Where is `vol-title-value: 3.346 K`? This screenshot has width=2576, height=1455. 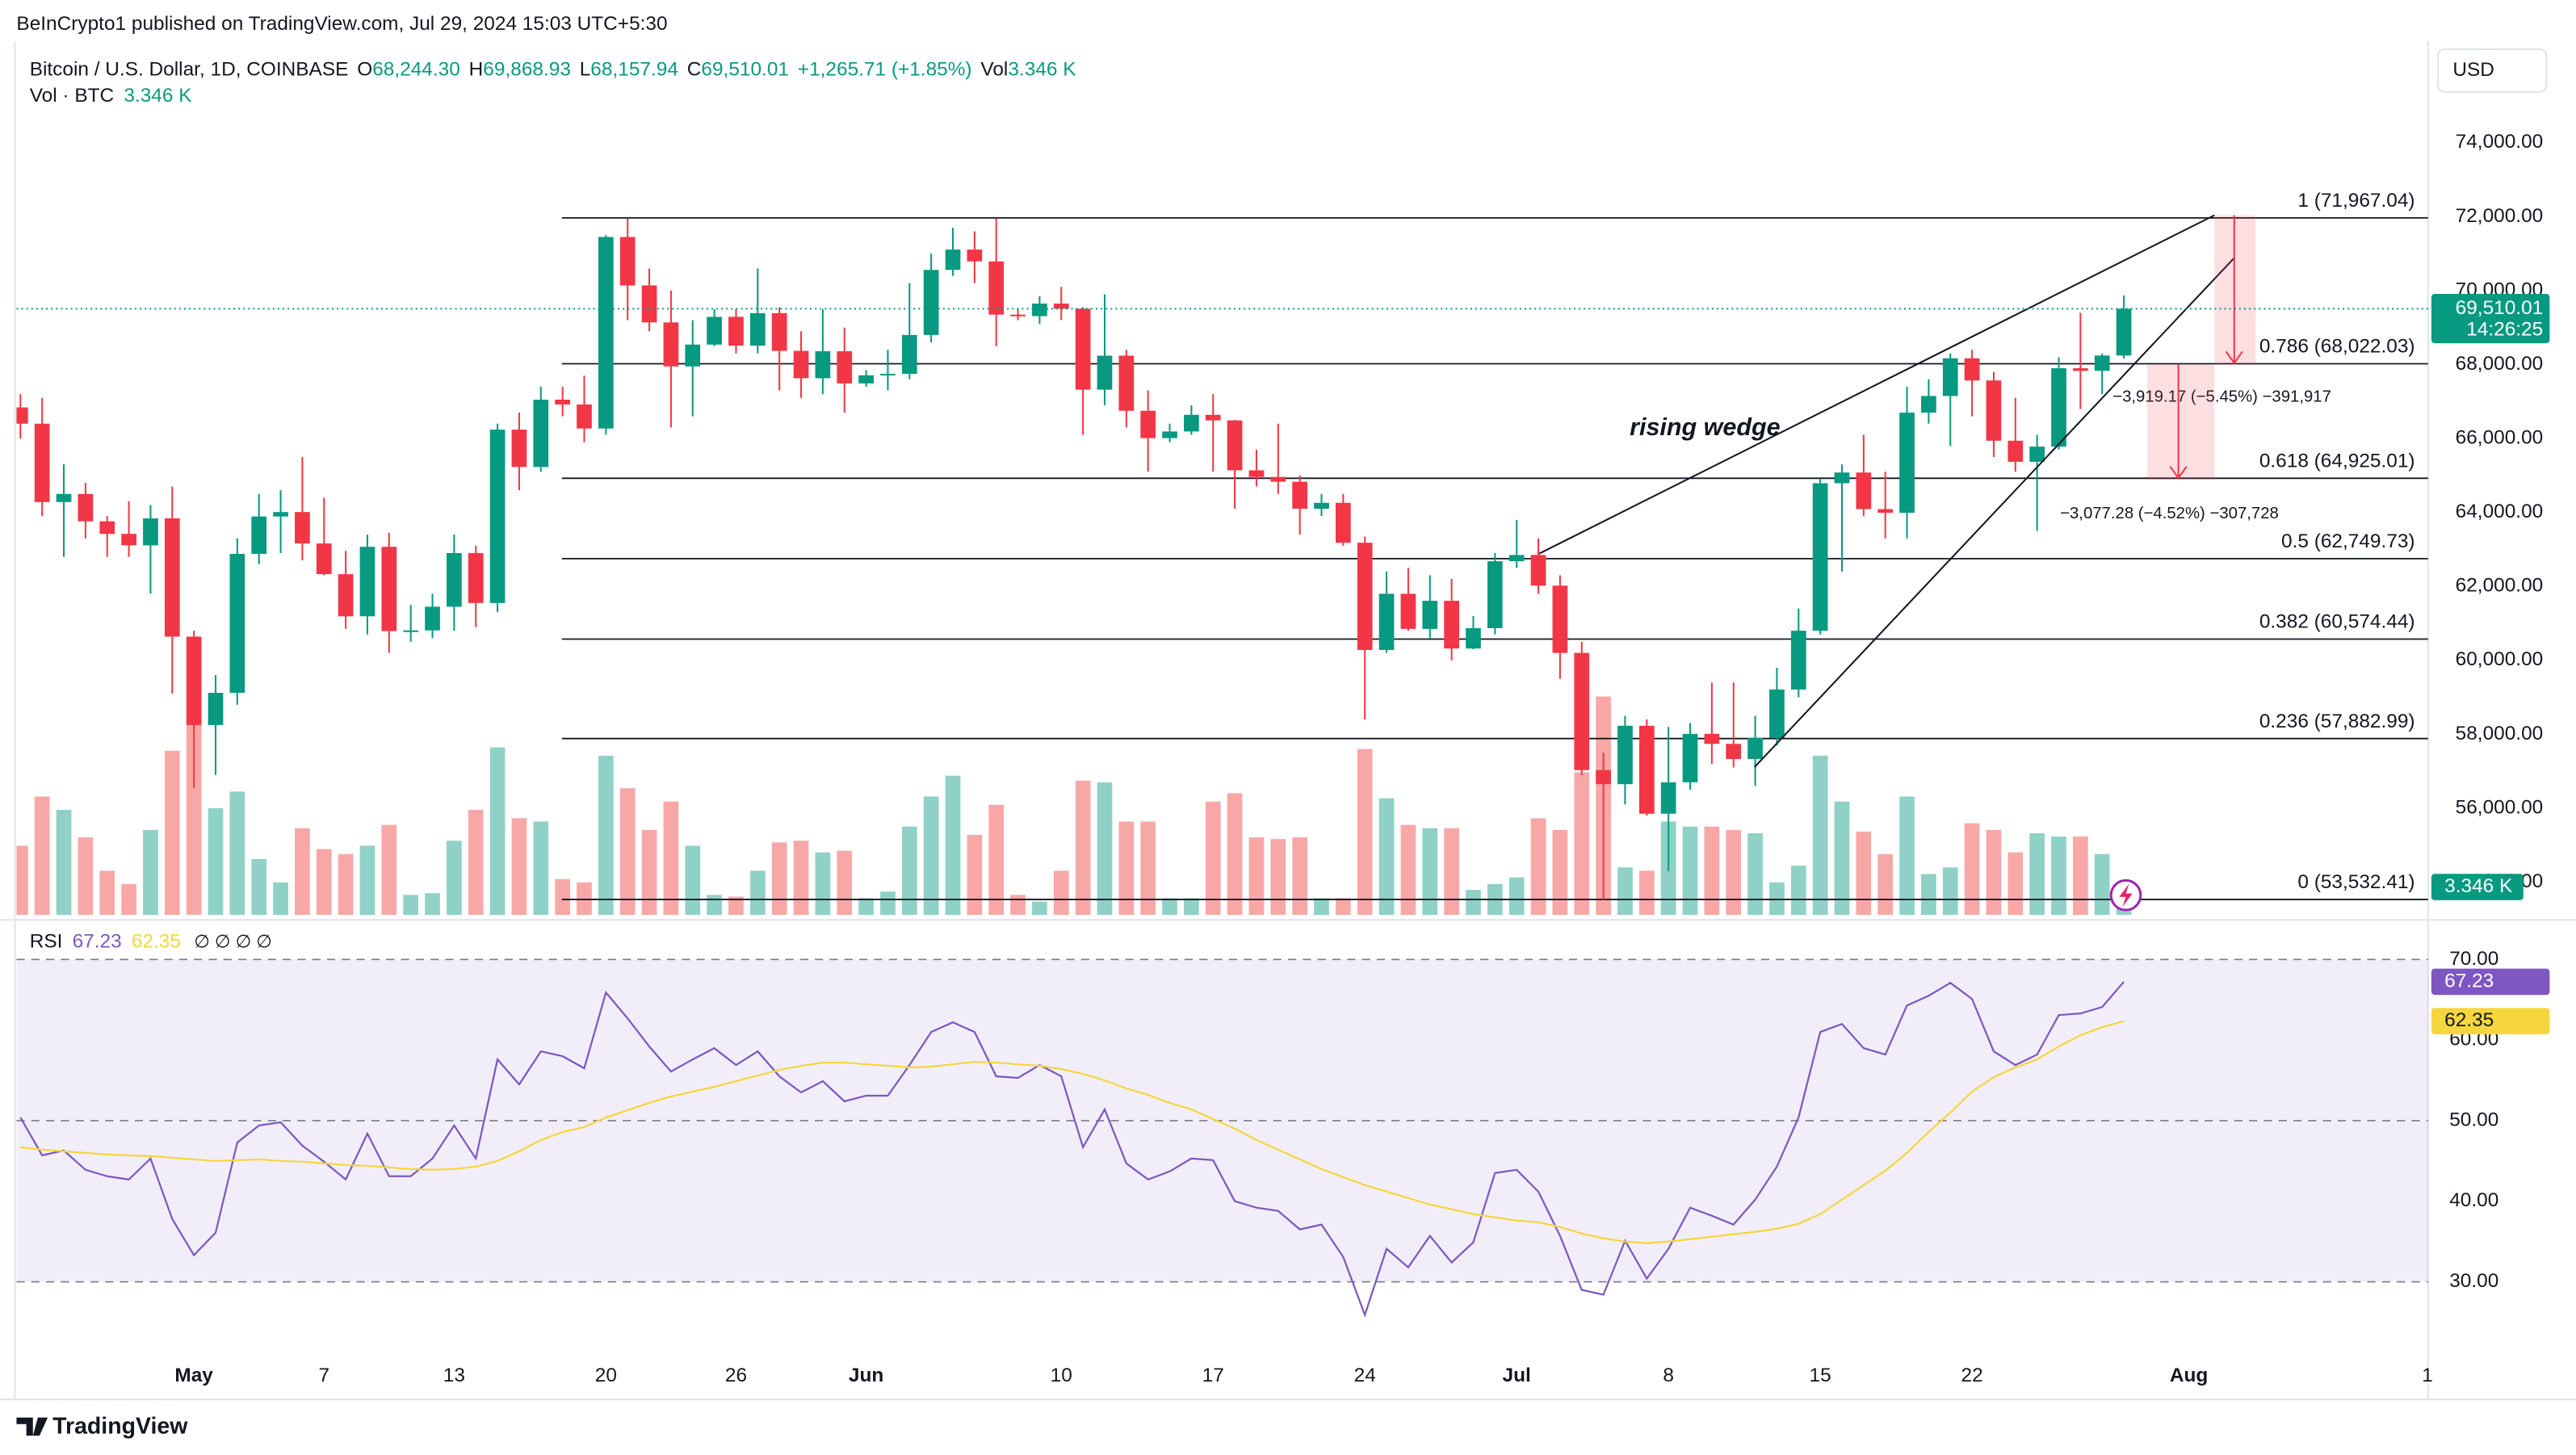
vol-title-value: 3.346 K is located at coordinates (157, 96).